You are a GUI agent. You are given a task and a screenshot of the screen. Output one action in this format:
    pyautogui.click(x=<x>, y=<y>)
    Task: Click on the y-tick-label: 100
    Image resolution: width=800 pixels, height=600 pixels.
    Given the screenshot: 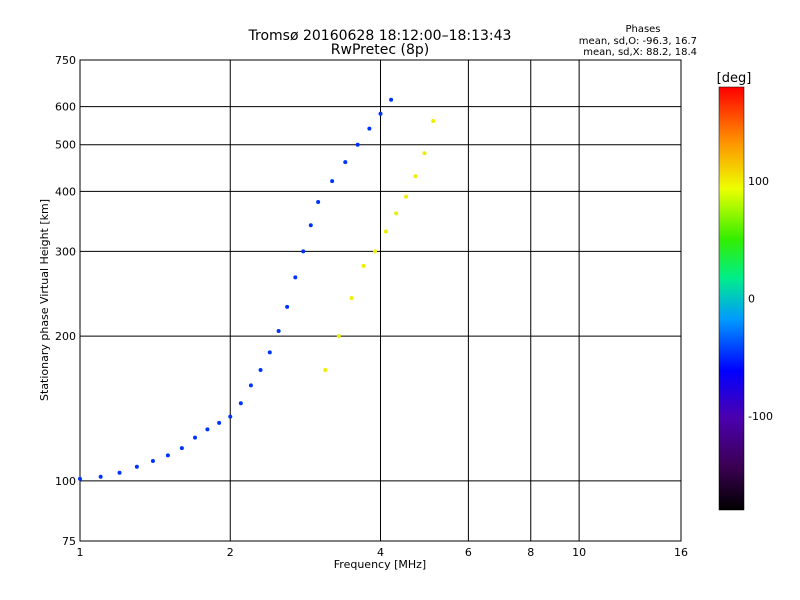 What is the action you would take?
    pyautogui.click(x=65, y=481)
    